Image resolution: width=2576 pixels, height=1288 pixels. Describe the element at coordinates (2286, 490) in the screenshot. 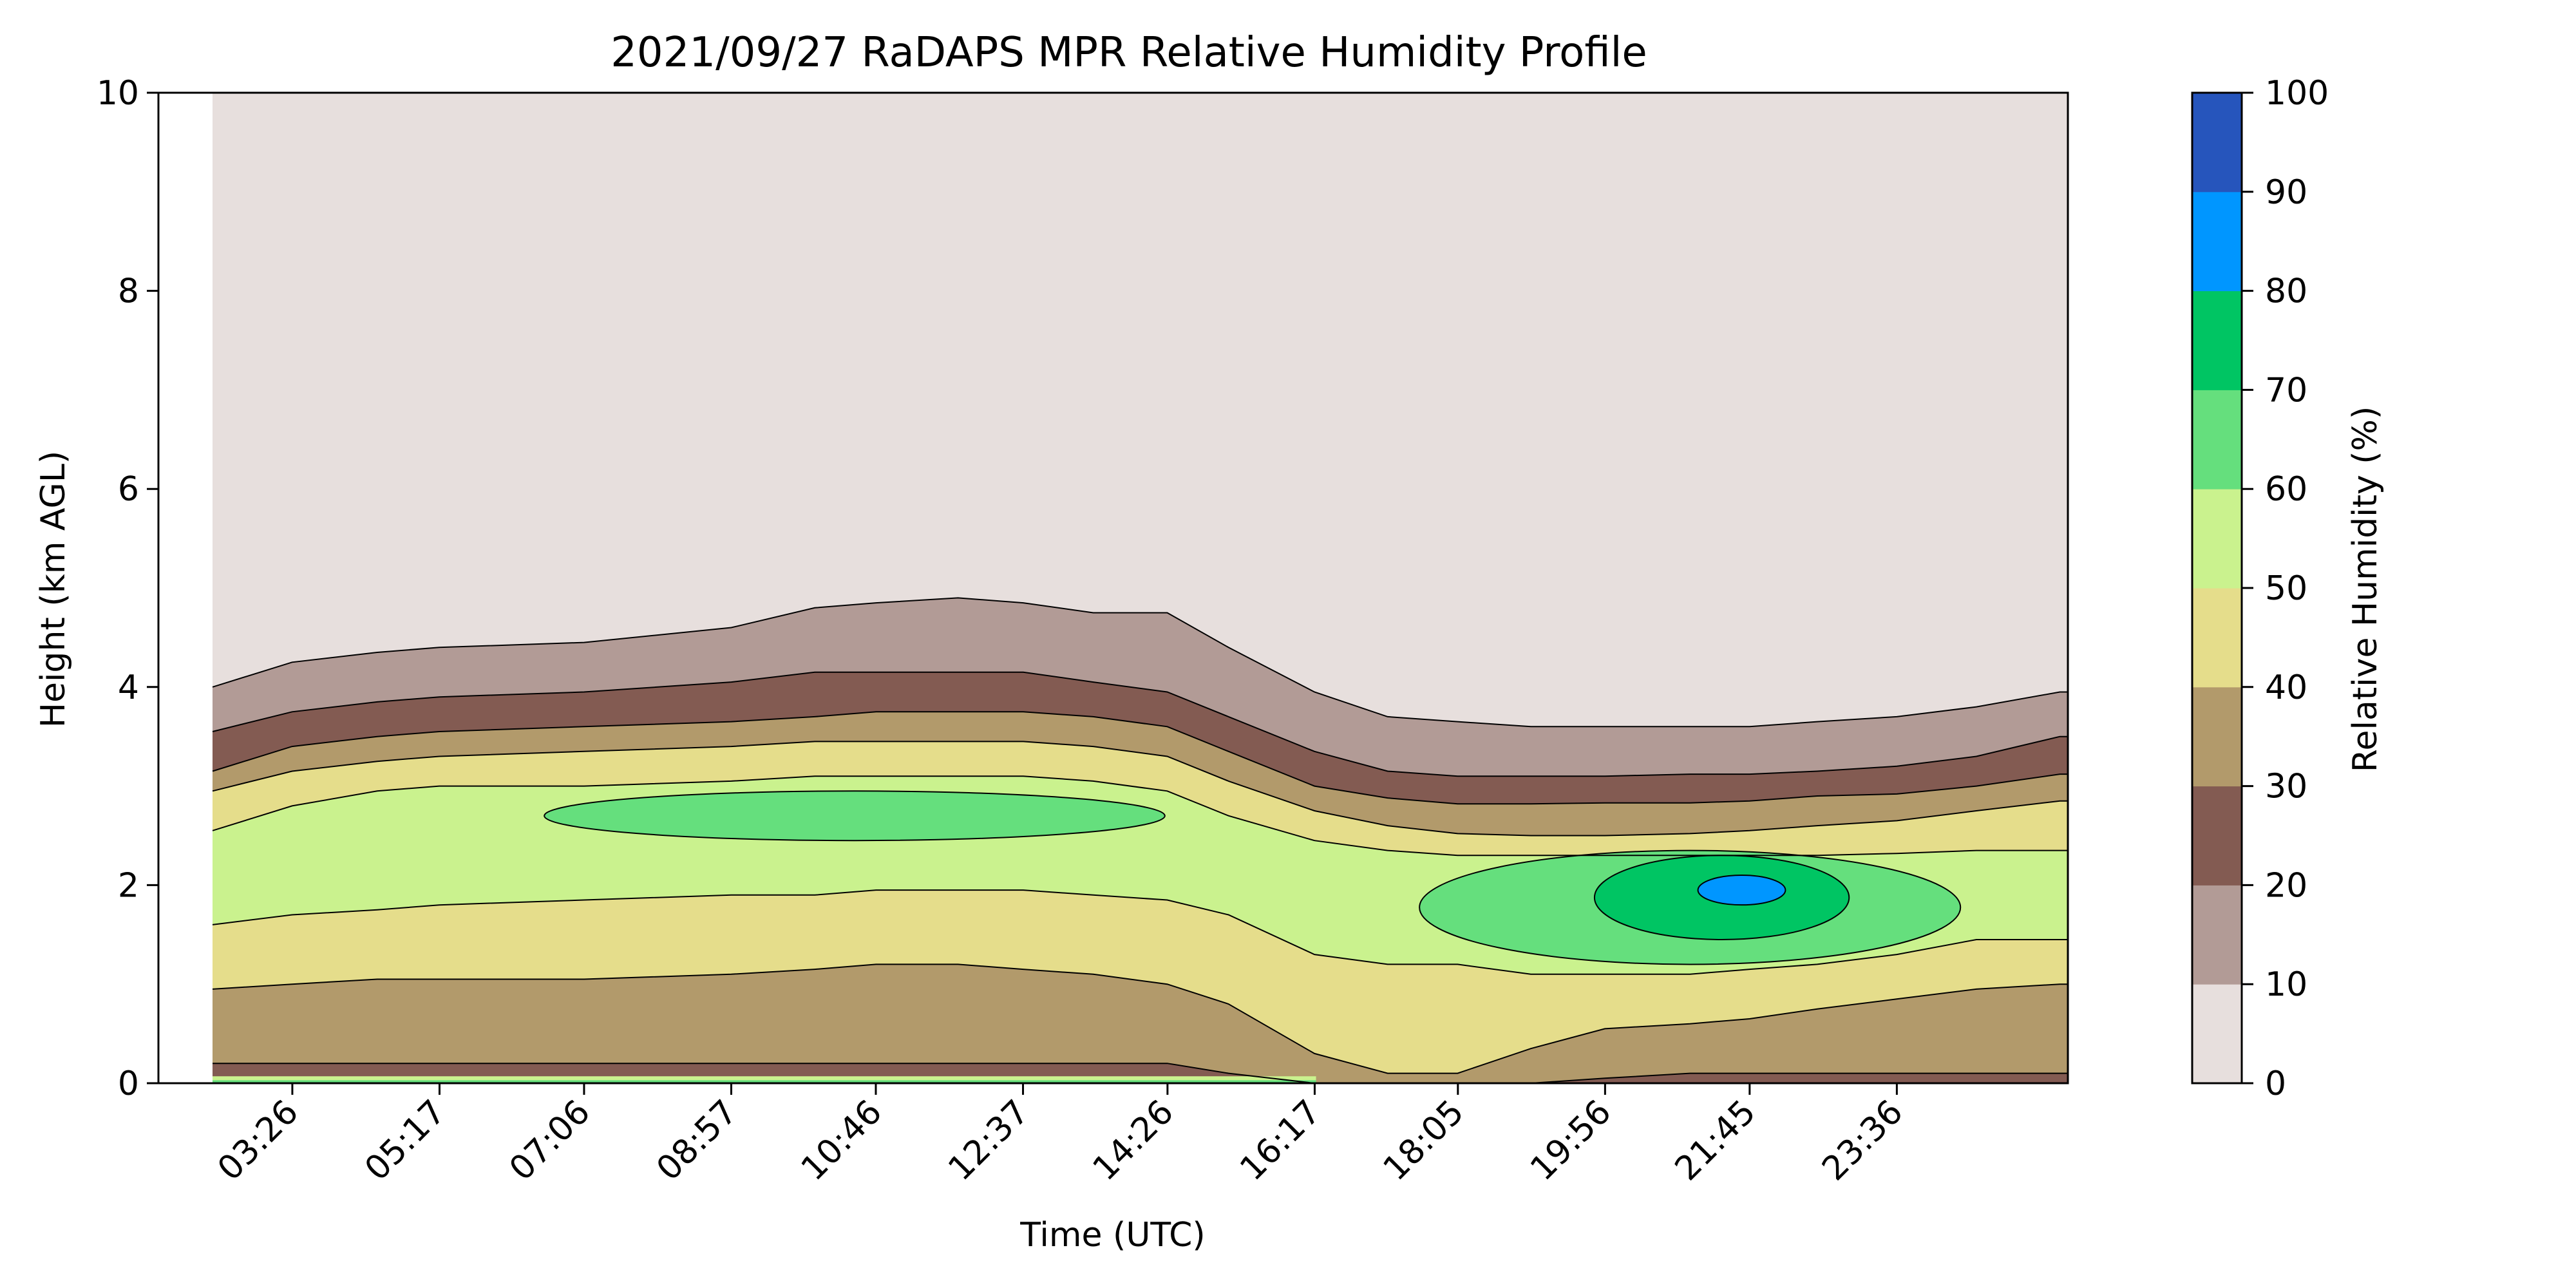

I see `colorbar-tick-label: 60` at that location.